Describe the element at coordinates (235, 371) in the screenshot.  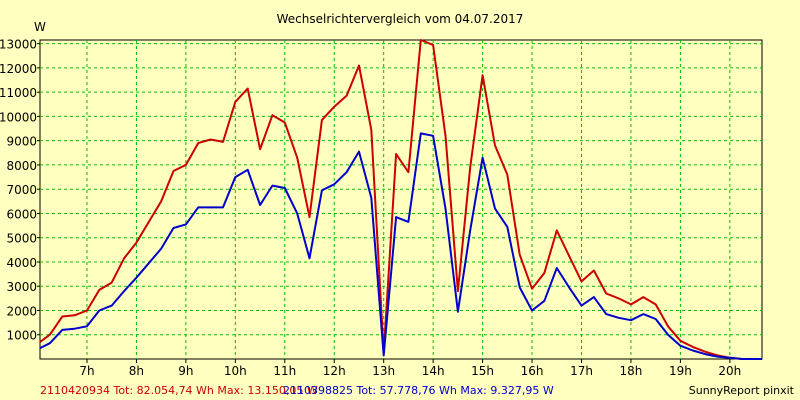
I see `x-tick-label: 10h` at that location.